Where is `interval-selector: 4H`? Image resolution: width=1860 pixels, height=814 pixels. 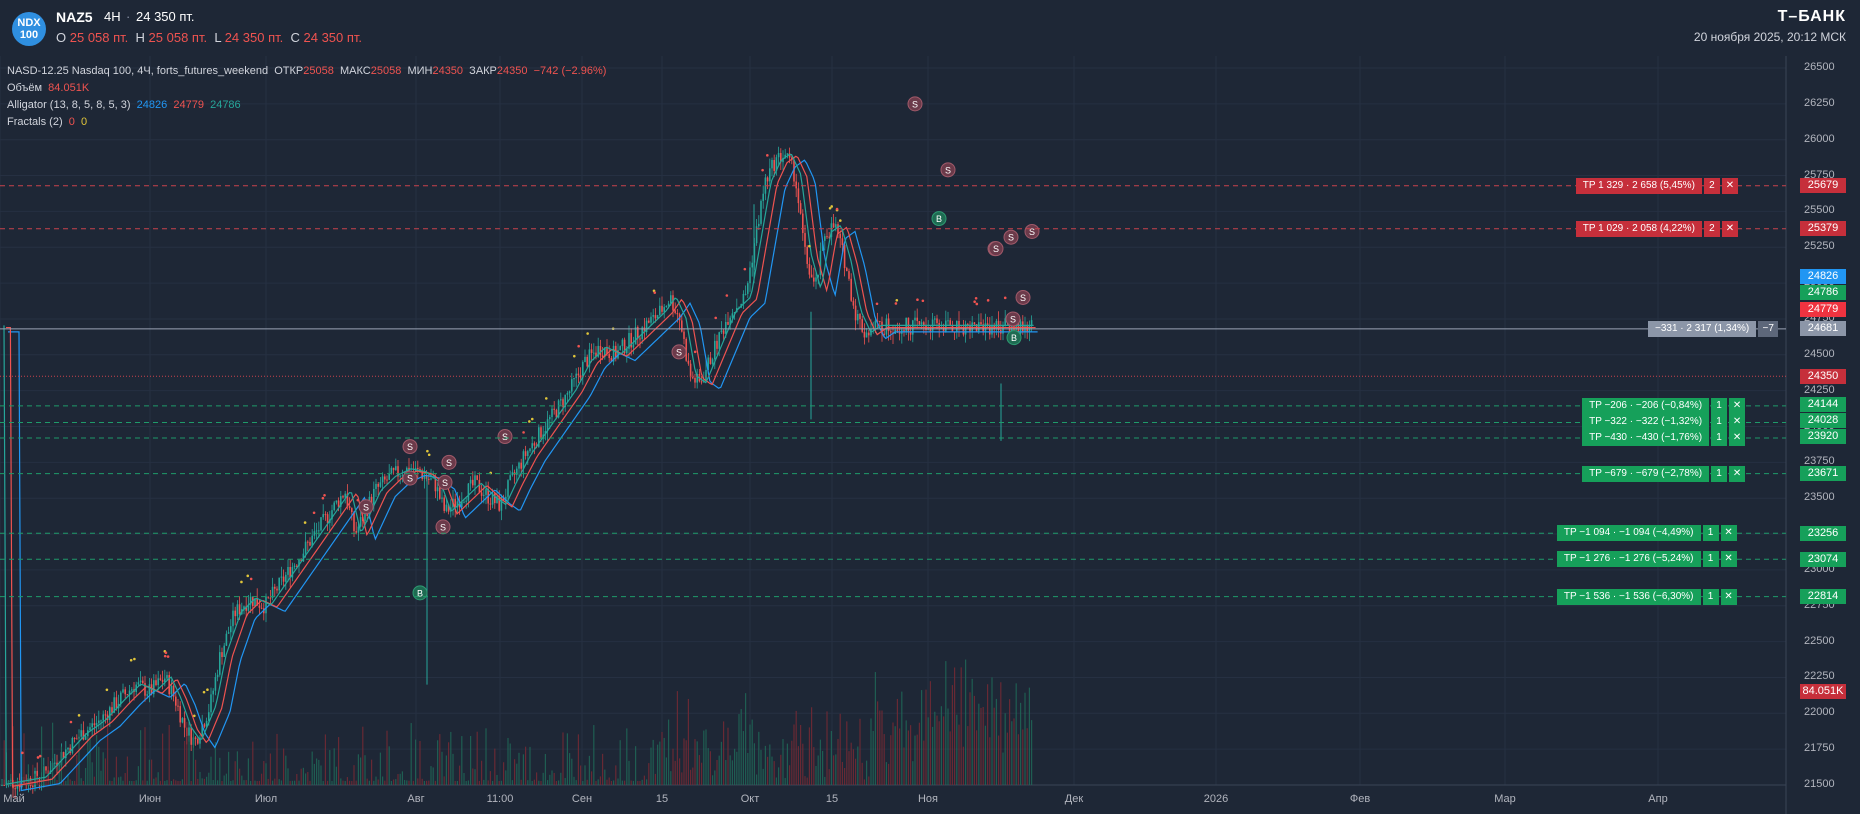
interval-selector: 4H is located at coordinates (112, 16).